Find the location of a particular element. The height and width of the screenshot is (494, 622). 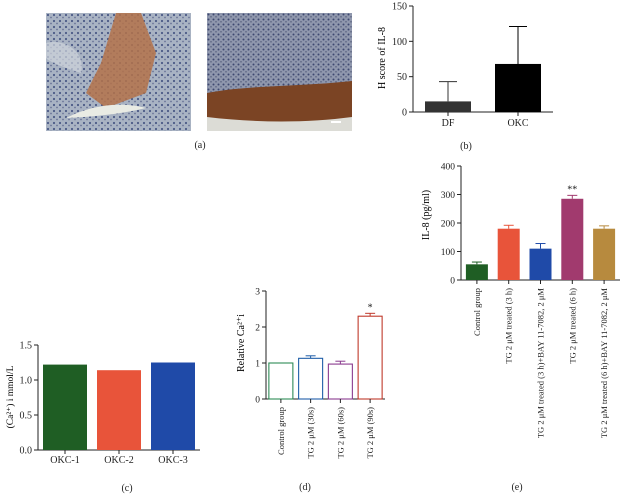

x-tick-label: TG 2 μM (90s) is located at coordinates (370, 433).